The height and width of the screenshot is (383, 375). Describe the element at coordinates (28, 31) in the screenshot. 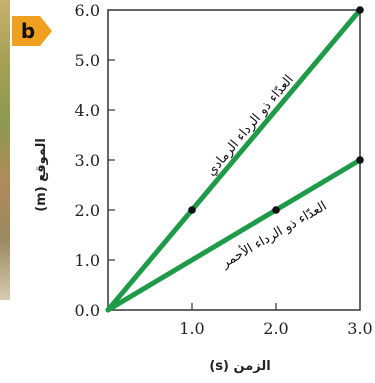

I see `panel-badge-label: b` at that location.